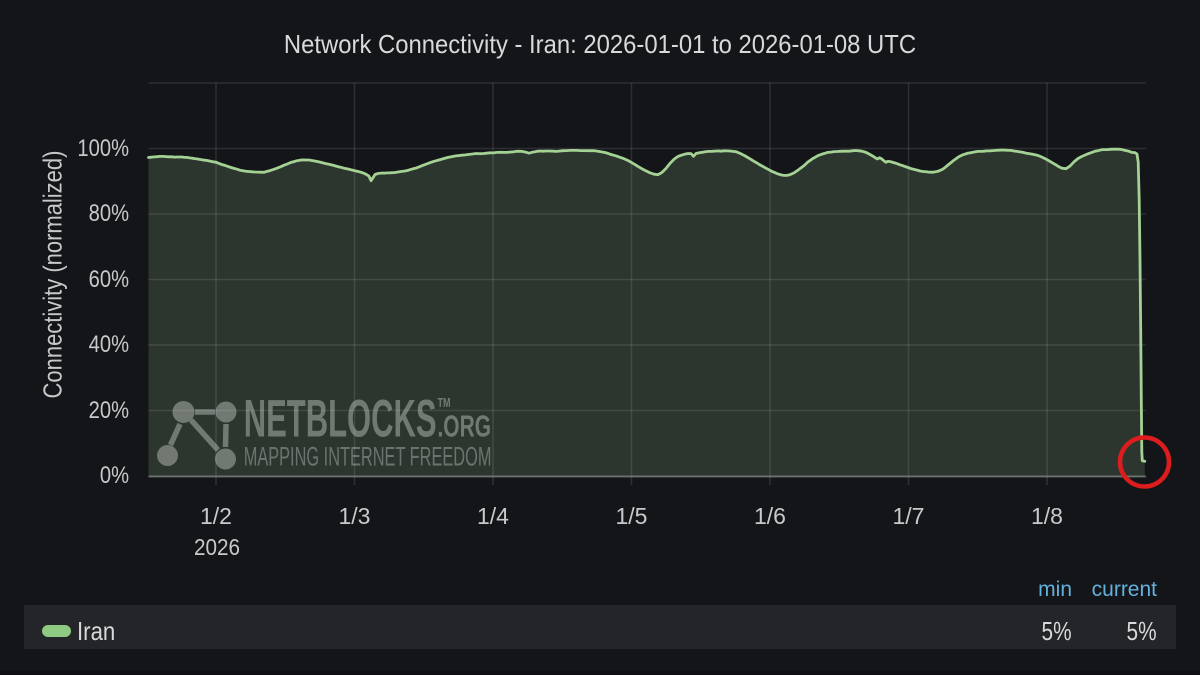 This screenshot has height=675, width=1200. I want to click on svg-text: NETBLOCKS, so click(340, 419).